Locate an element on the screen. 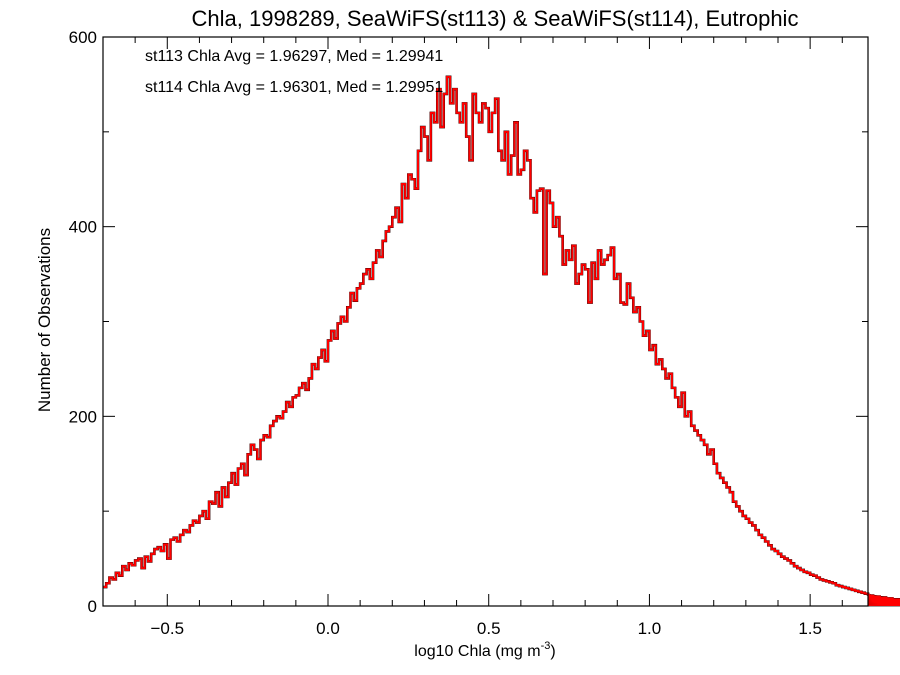 The width and height of the screenshot is (900, 675). x-axis-label-close: ) is located at coordinates (552, 651).